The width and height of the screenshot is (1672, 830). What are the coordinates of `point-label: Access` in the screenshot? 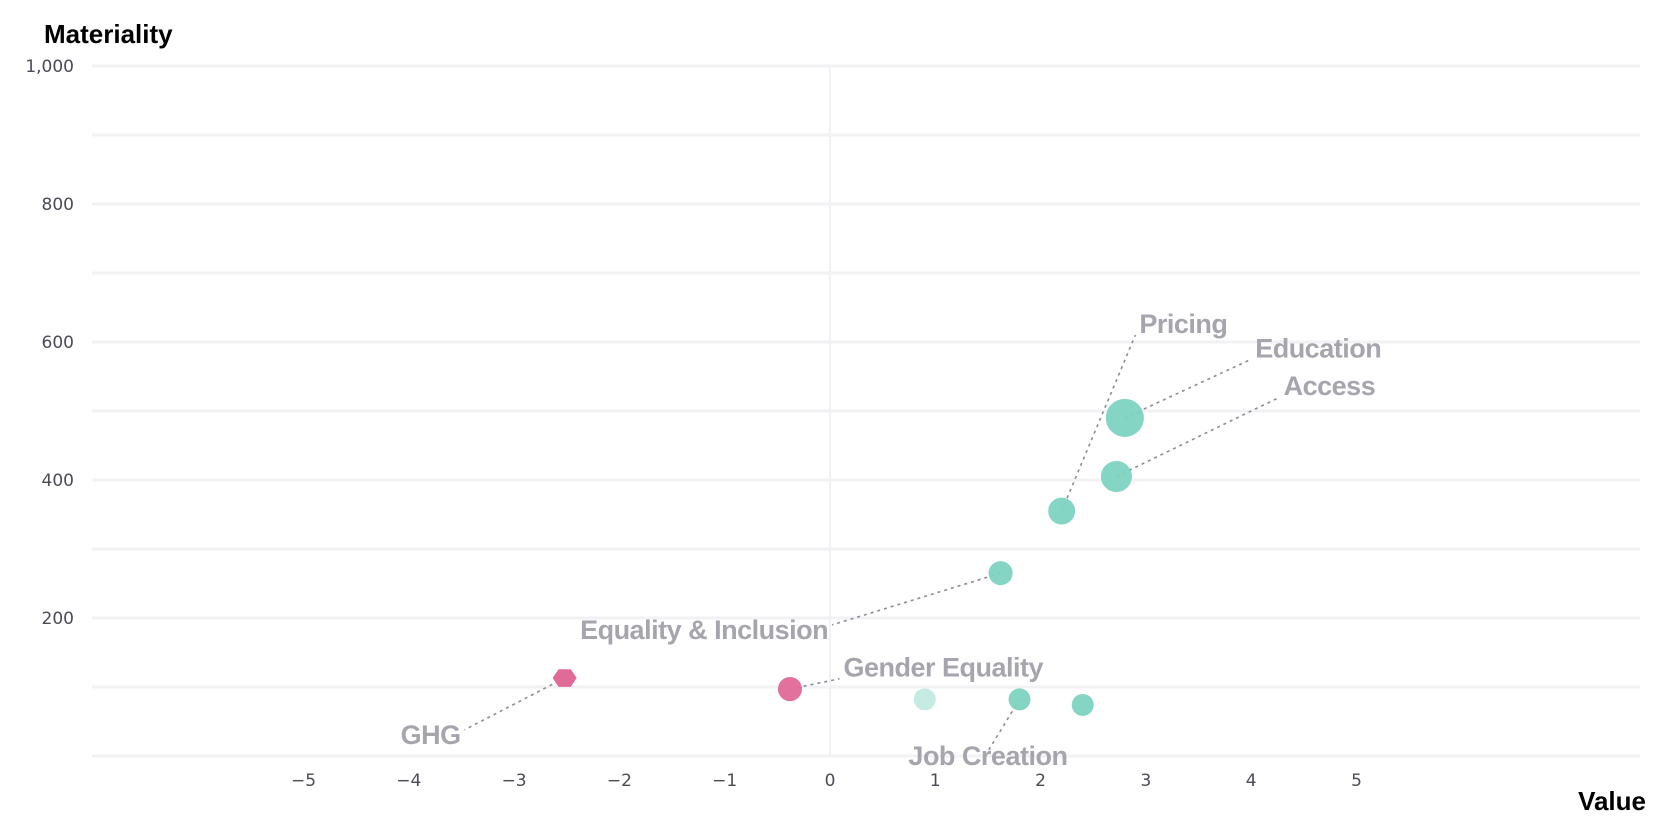 It's located at (1330, 386).